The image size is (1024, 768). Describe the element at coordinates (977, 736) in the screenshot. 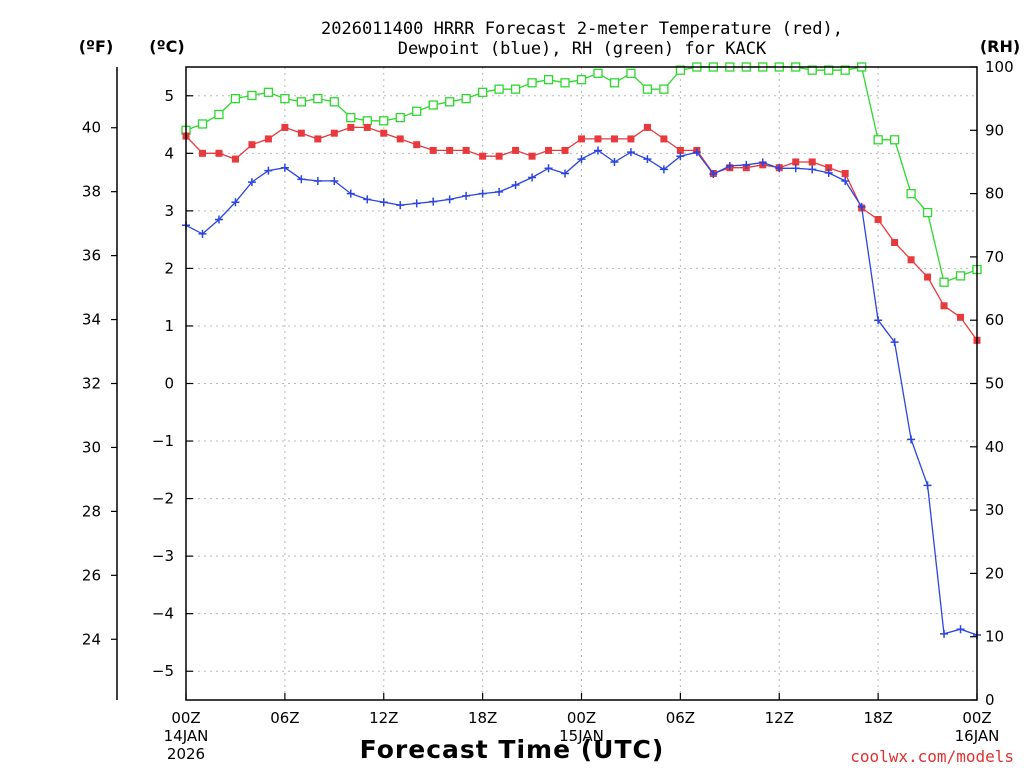

I see `x-tick-date-label: 16JAN` at that location.